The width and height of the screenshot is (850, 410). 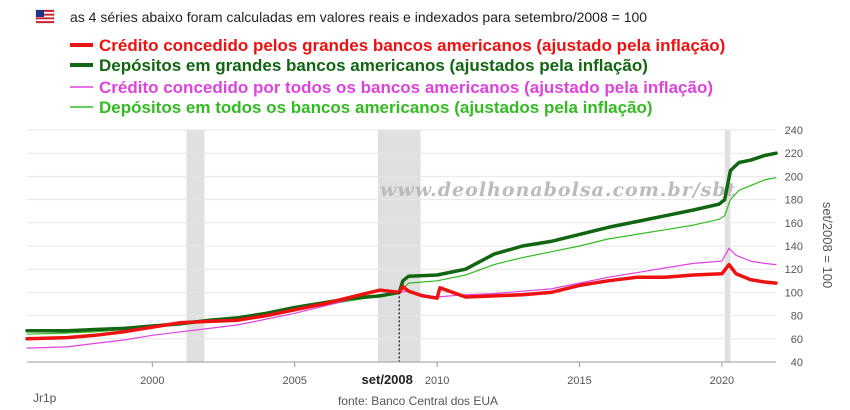 I want to click on watermark: www.deolhonabolsa.com.br/sbt, so click(x=558, y=190).